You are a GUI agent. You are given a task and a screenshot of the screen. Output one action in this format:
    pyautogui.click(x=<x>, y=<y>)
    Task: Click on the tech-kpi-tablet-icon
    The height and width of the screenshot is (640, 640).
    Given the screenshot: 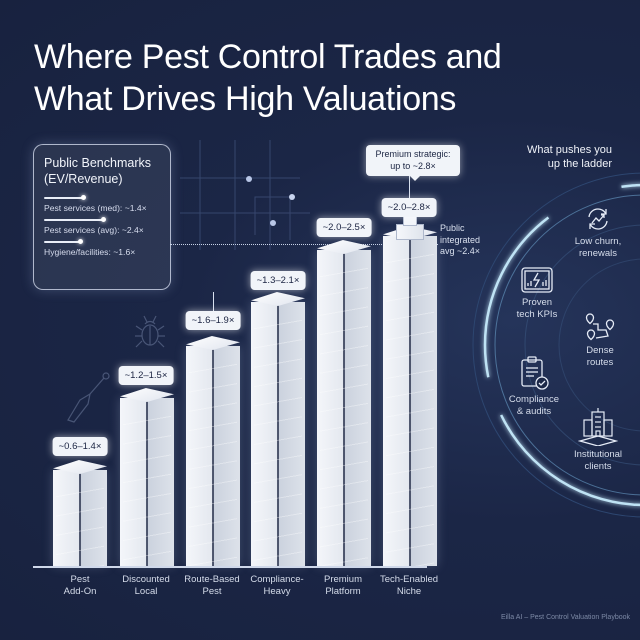 What is the action you would take?
    pyautogui.click(x=537, y=280)
    